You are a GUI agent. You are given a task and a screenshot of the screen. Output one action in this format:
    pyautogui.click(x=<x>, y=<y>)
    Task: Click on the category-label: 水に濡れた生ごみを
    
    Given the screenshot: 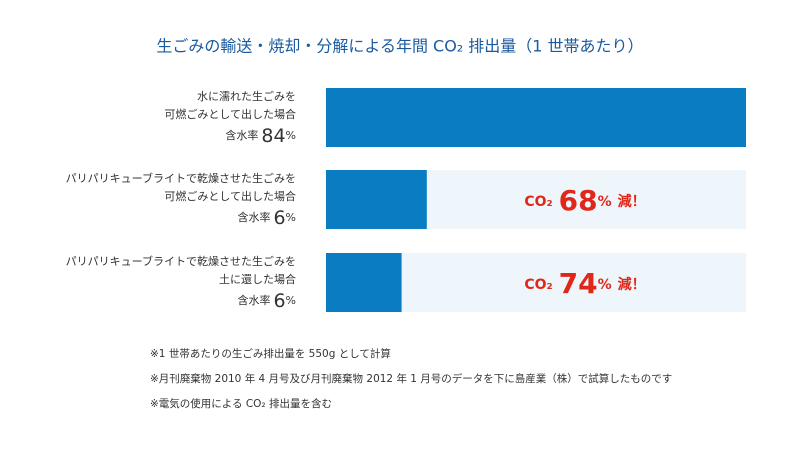 What is the action you would take?
    pyautogui.click(x=246, y=96)
    